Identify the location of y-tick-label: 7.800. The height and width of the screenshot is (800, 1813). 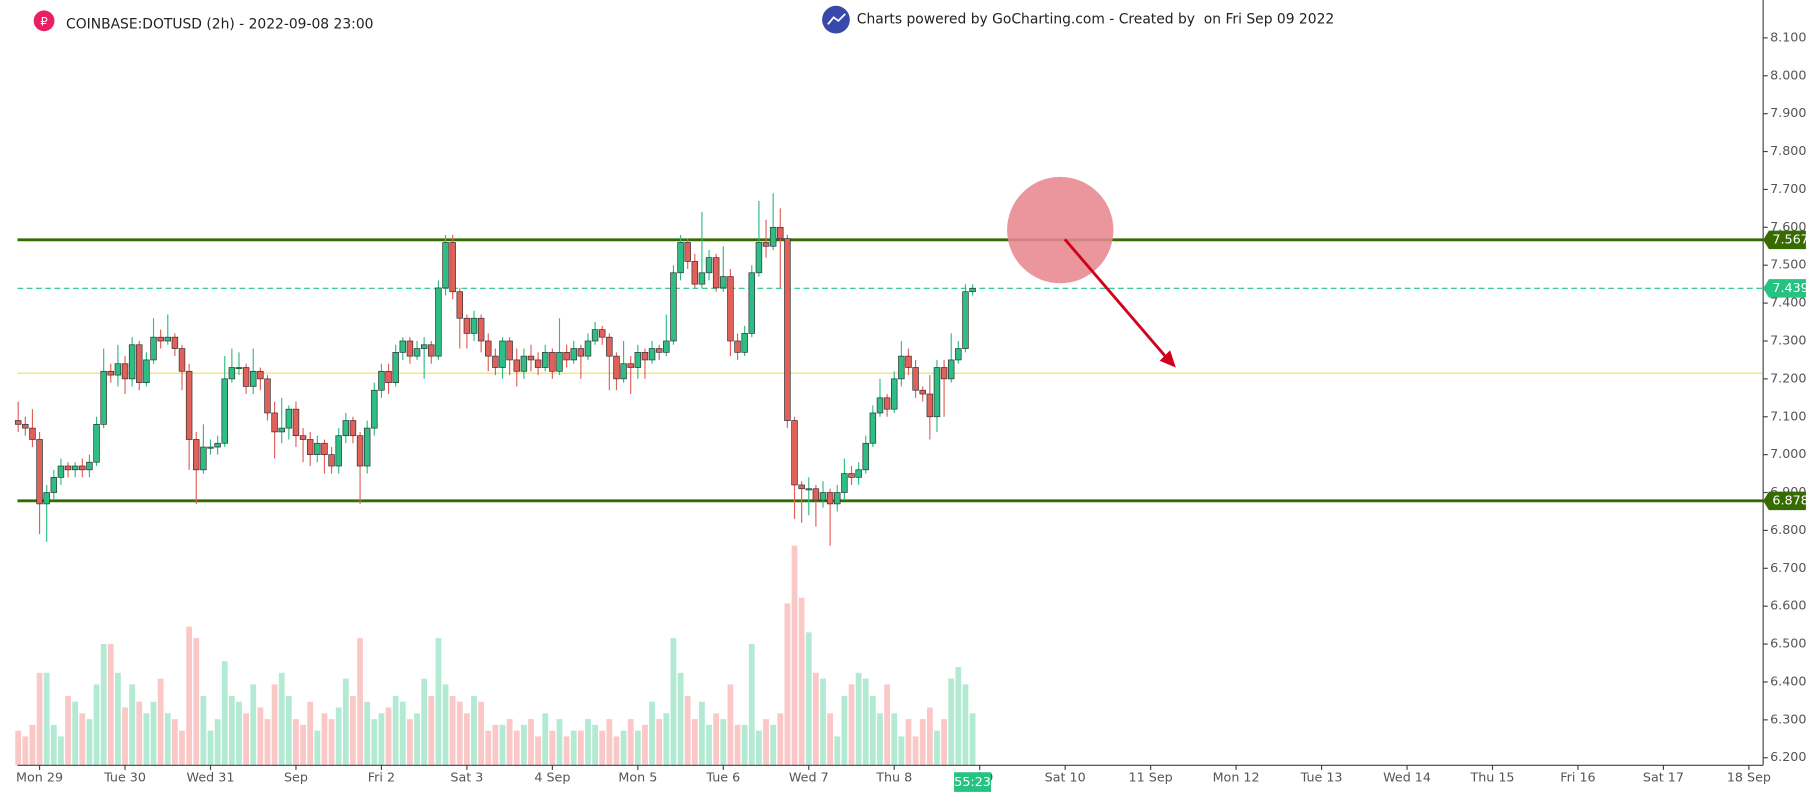
(1788, 150).